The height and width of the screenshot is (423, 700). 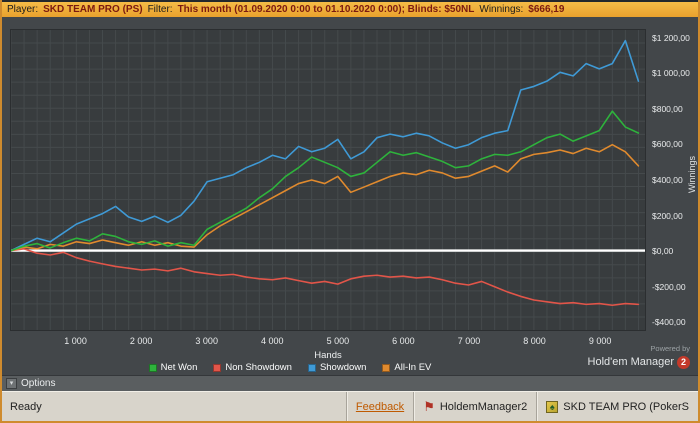 I want to click on y-axis-tick: $200,00, so click(x=667, y=215).